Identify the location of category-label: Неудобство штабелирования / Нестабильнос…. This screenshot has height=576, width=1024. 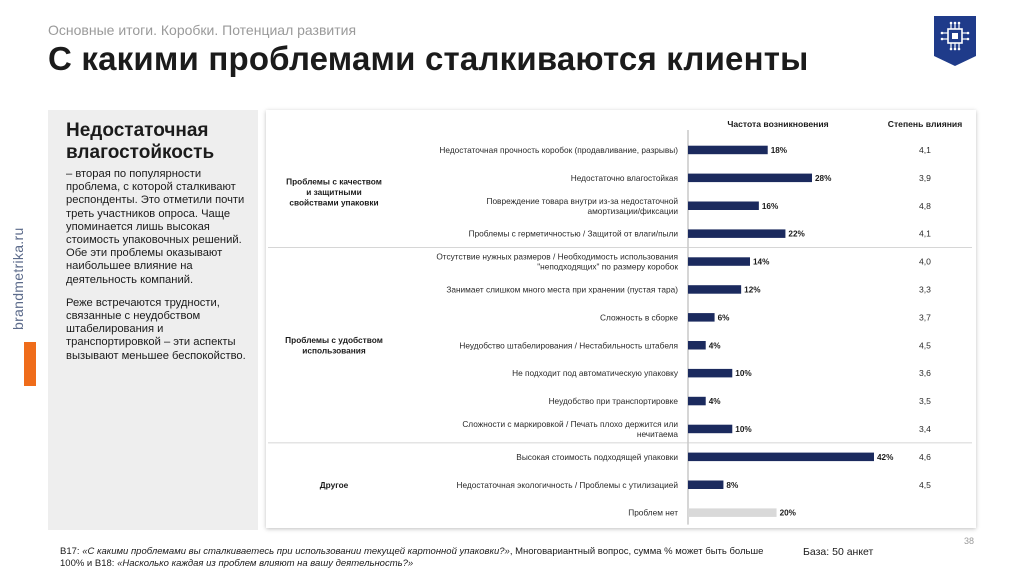
(568, 345).